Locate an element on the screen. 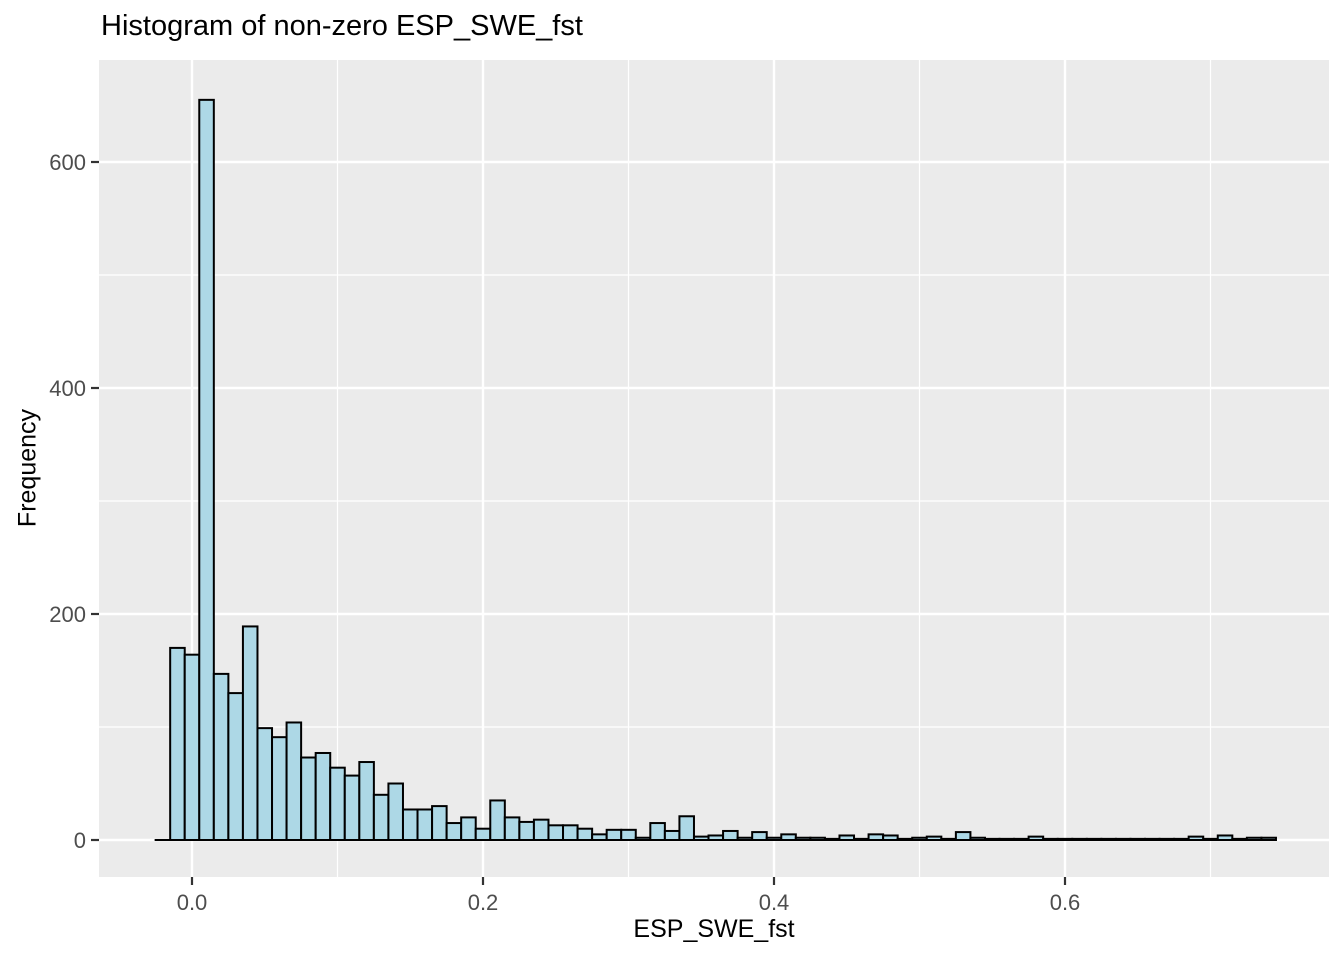 Image resolution: width=1344 pixels, height=960 pixels. x-tick-label: 0.2 is located at coordinates (483, 902).